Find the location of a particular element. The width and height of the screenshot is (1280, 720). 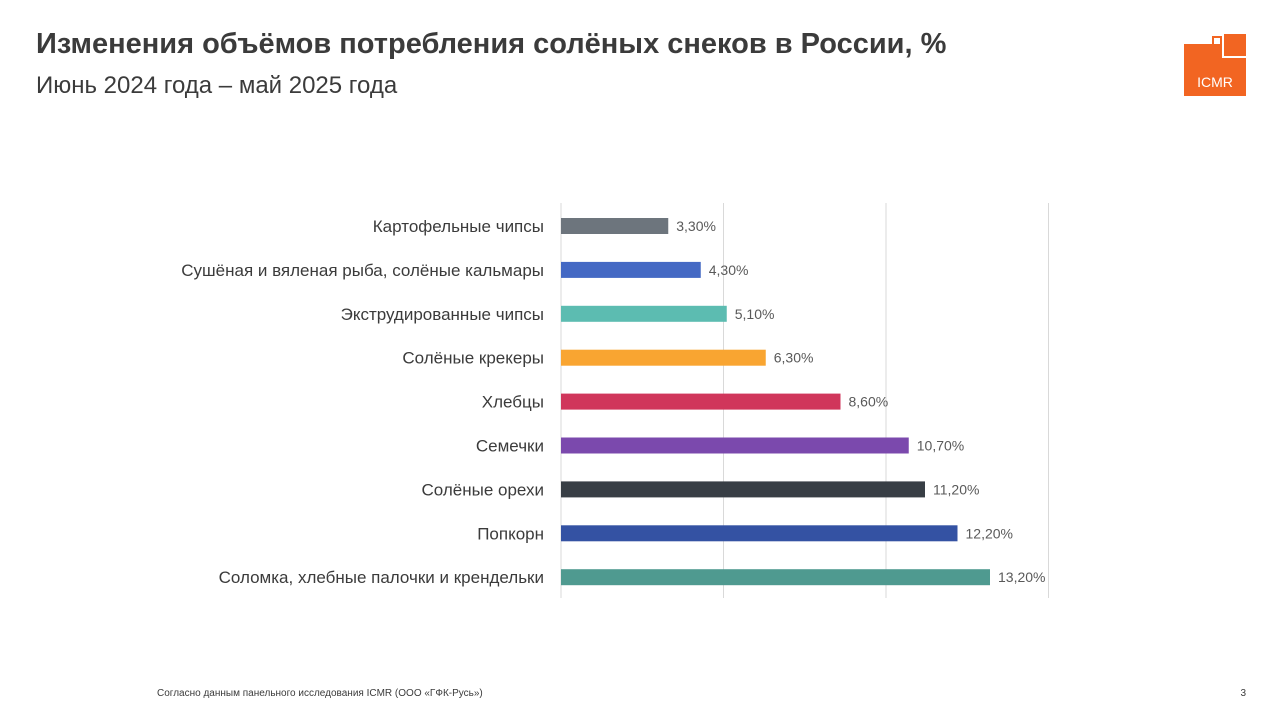

category-label: Соломка, хлебные палочки и крендельки is located at coordinates (381, 577).